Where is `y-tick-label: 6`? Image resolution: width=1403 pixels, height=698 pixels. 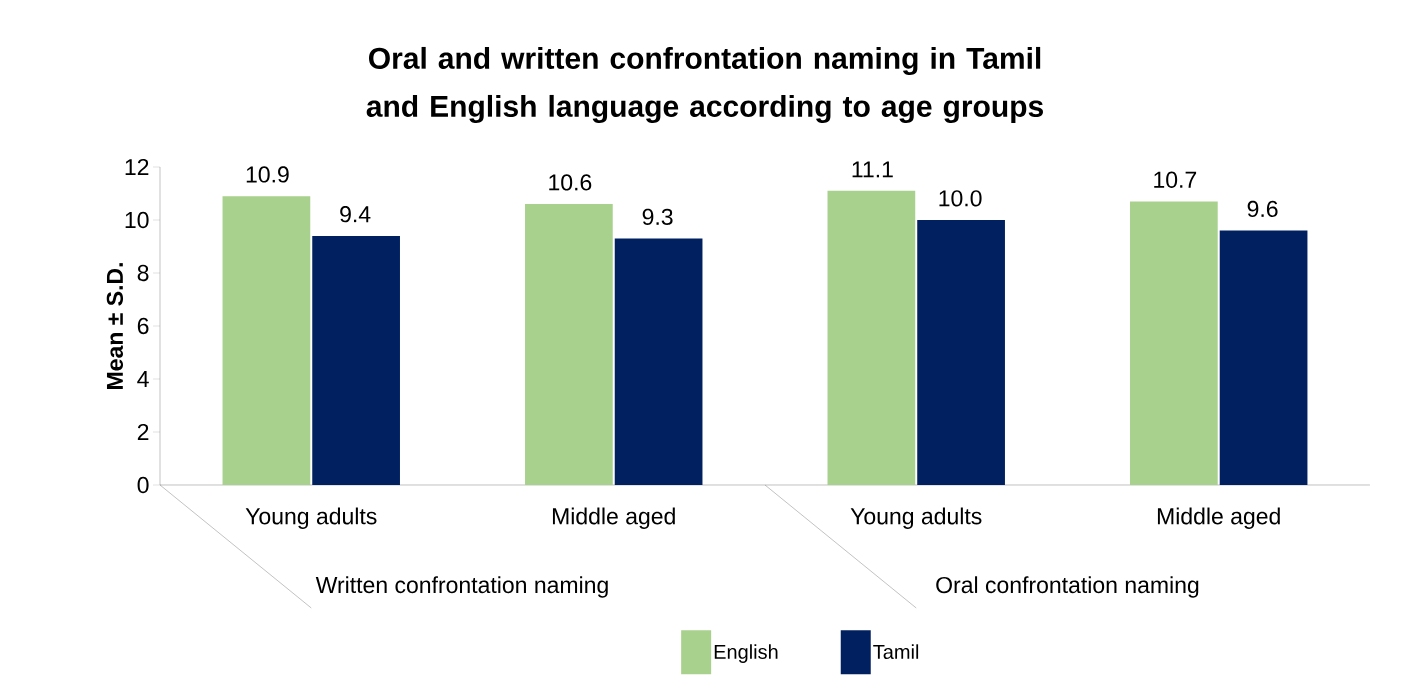
y-tick-label: 6 is located at coordinates (143, 326).